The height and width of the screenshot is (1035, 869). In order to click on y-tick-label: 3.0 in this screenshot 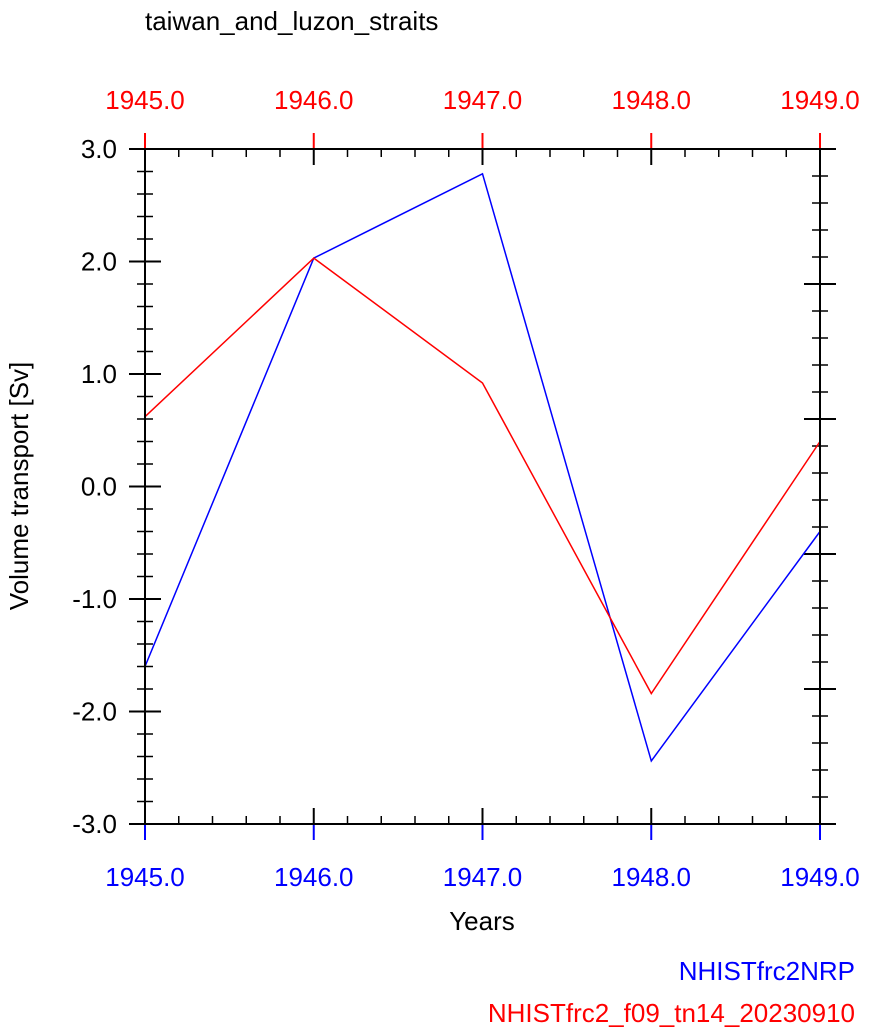, I will do `click(99, 149)`.